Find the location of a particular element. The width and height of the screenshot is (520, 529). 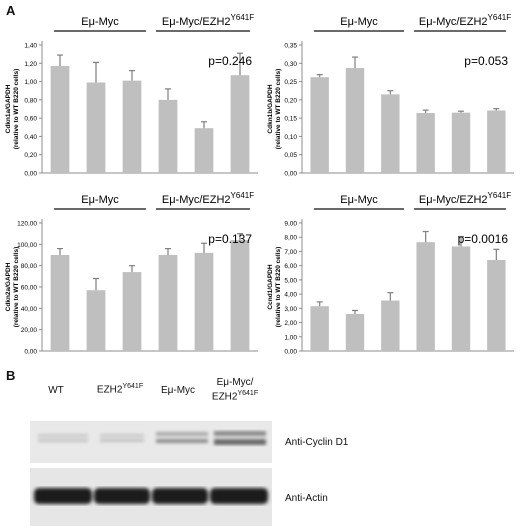

y-tick-label: 0,40 is located at coordinates (30, 137).